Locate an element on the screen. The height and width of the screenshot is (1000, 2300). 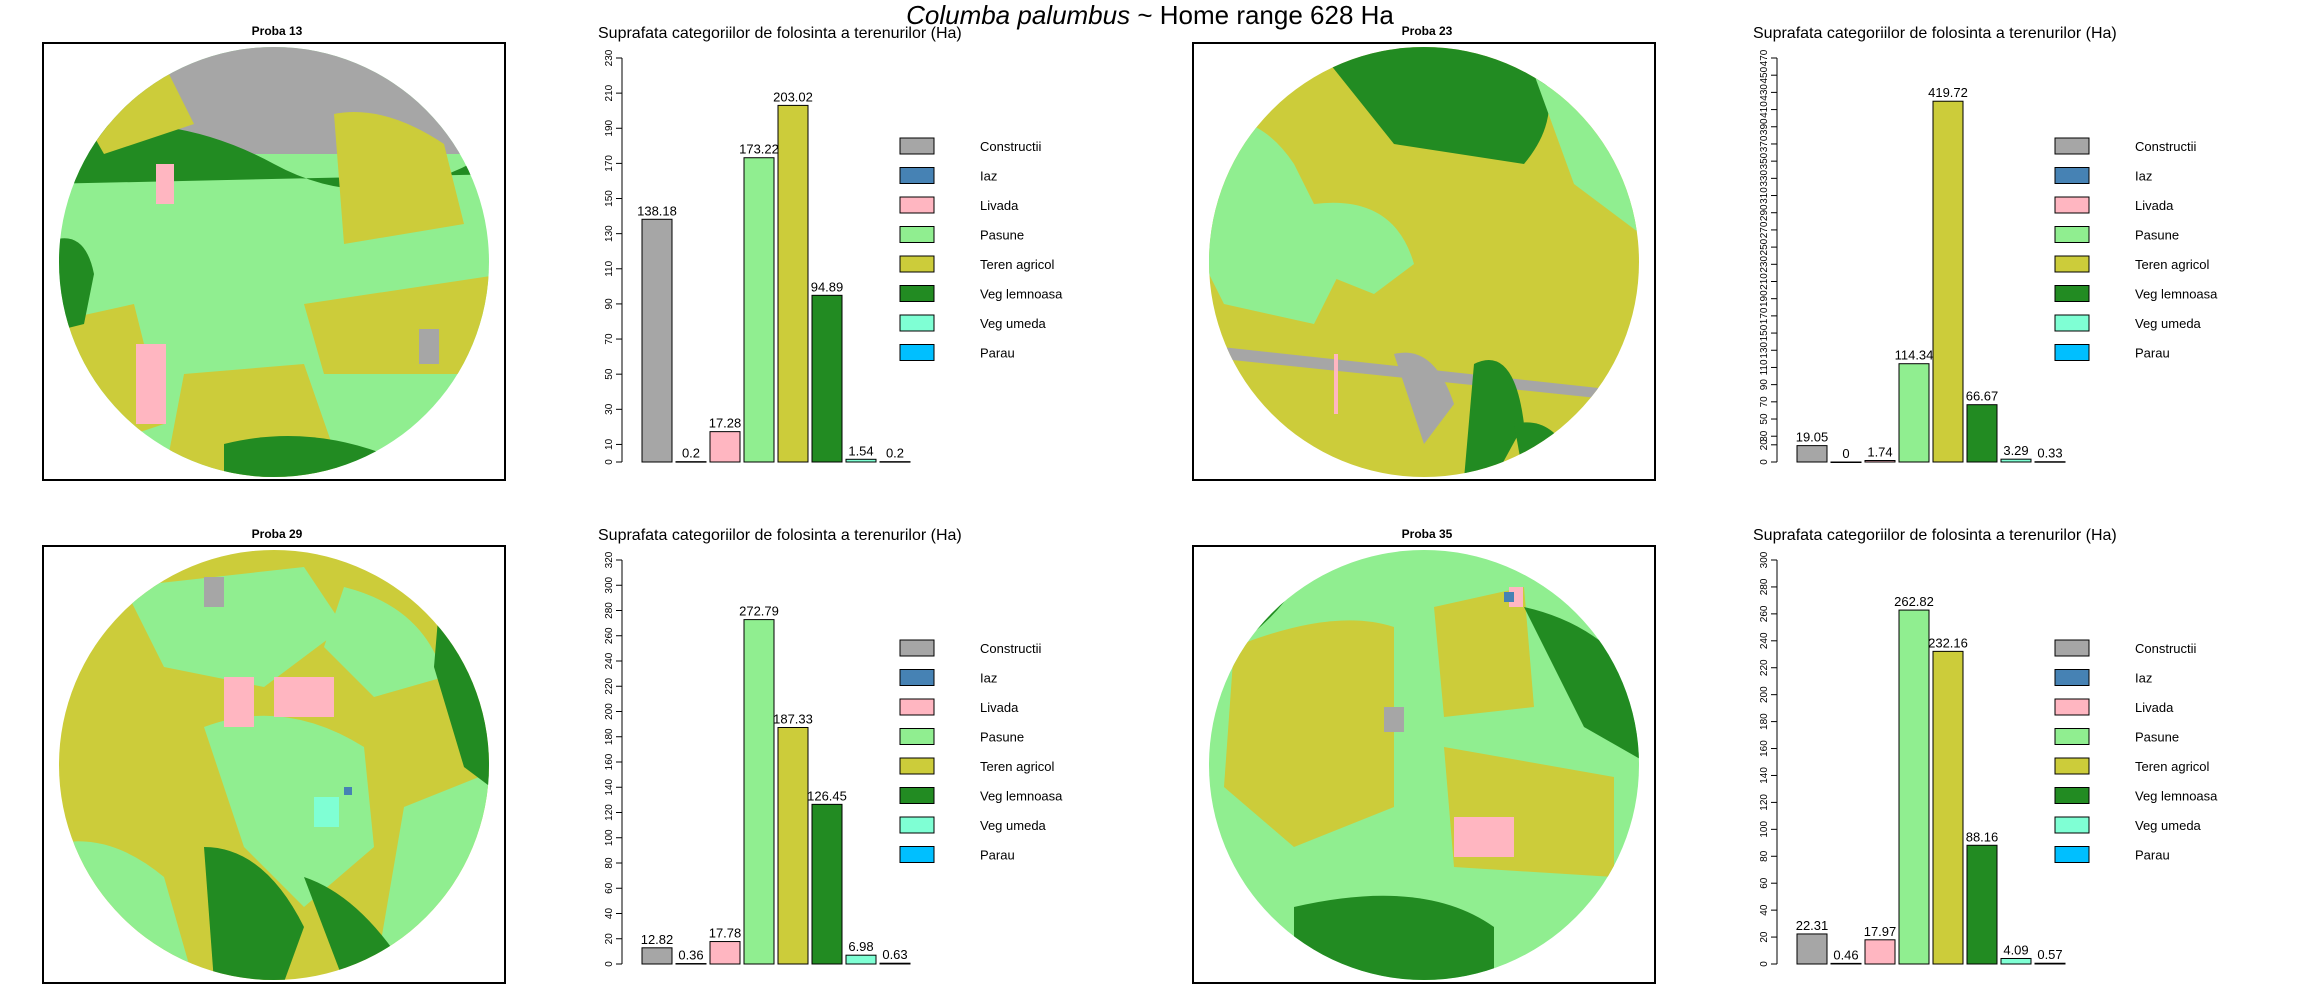
bar-value-label: 94.89 is located at coordinates (827, 286).